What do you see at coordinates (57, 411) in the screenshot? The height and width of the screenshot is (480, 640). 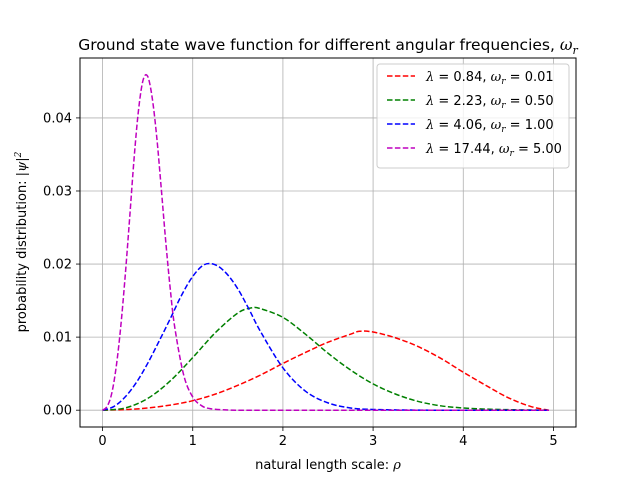 I see `y-tick-label: 0.00` at bounding box center [57, 411].